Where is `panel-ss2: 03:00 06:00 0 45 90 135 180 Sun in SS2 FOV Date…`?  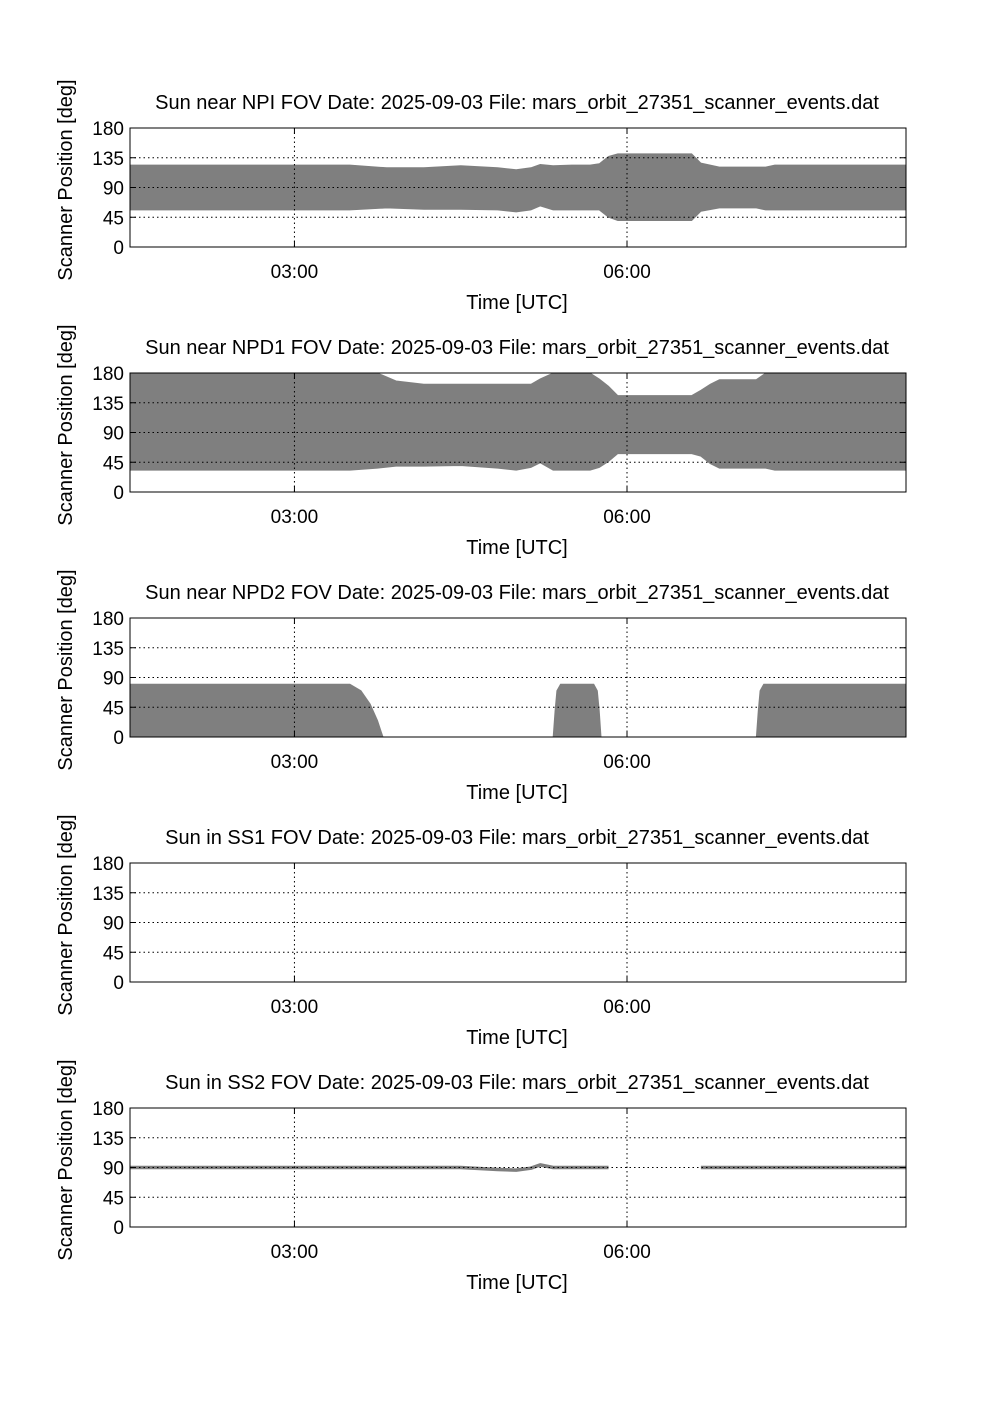
panel-ss2: 03:00 06:00 0 45 90 135 180 Sun in SS2 FOV Date… is located at coordinates (481, 1176).